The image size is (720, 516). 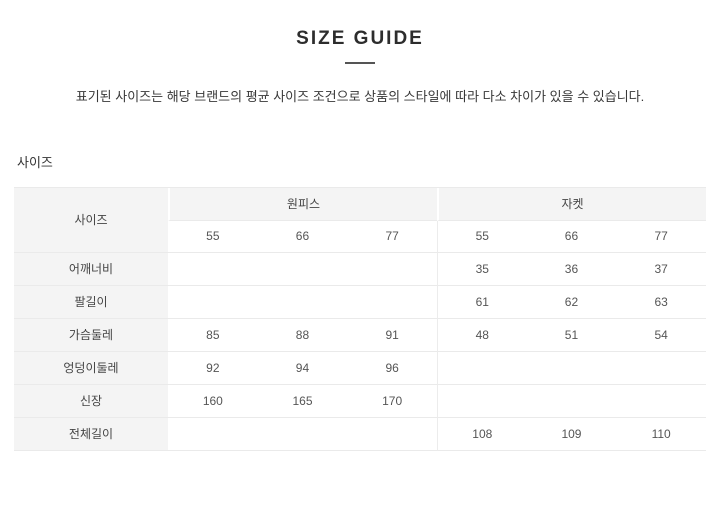 I want to click on row-label: 신장, so click(x=91, y=401).